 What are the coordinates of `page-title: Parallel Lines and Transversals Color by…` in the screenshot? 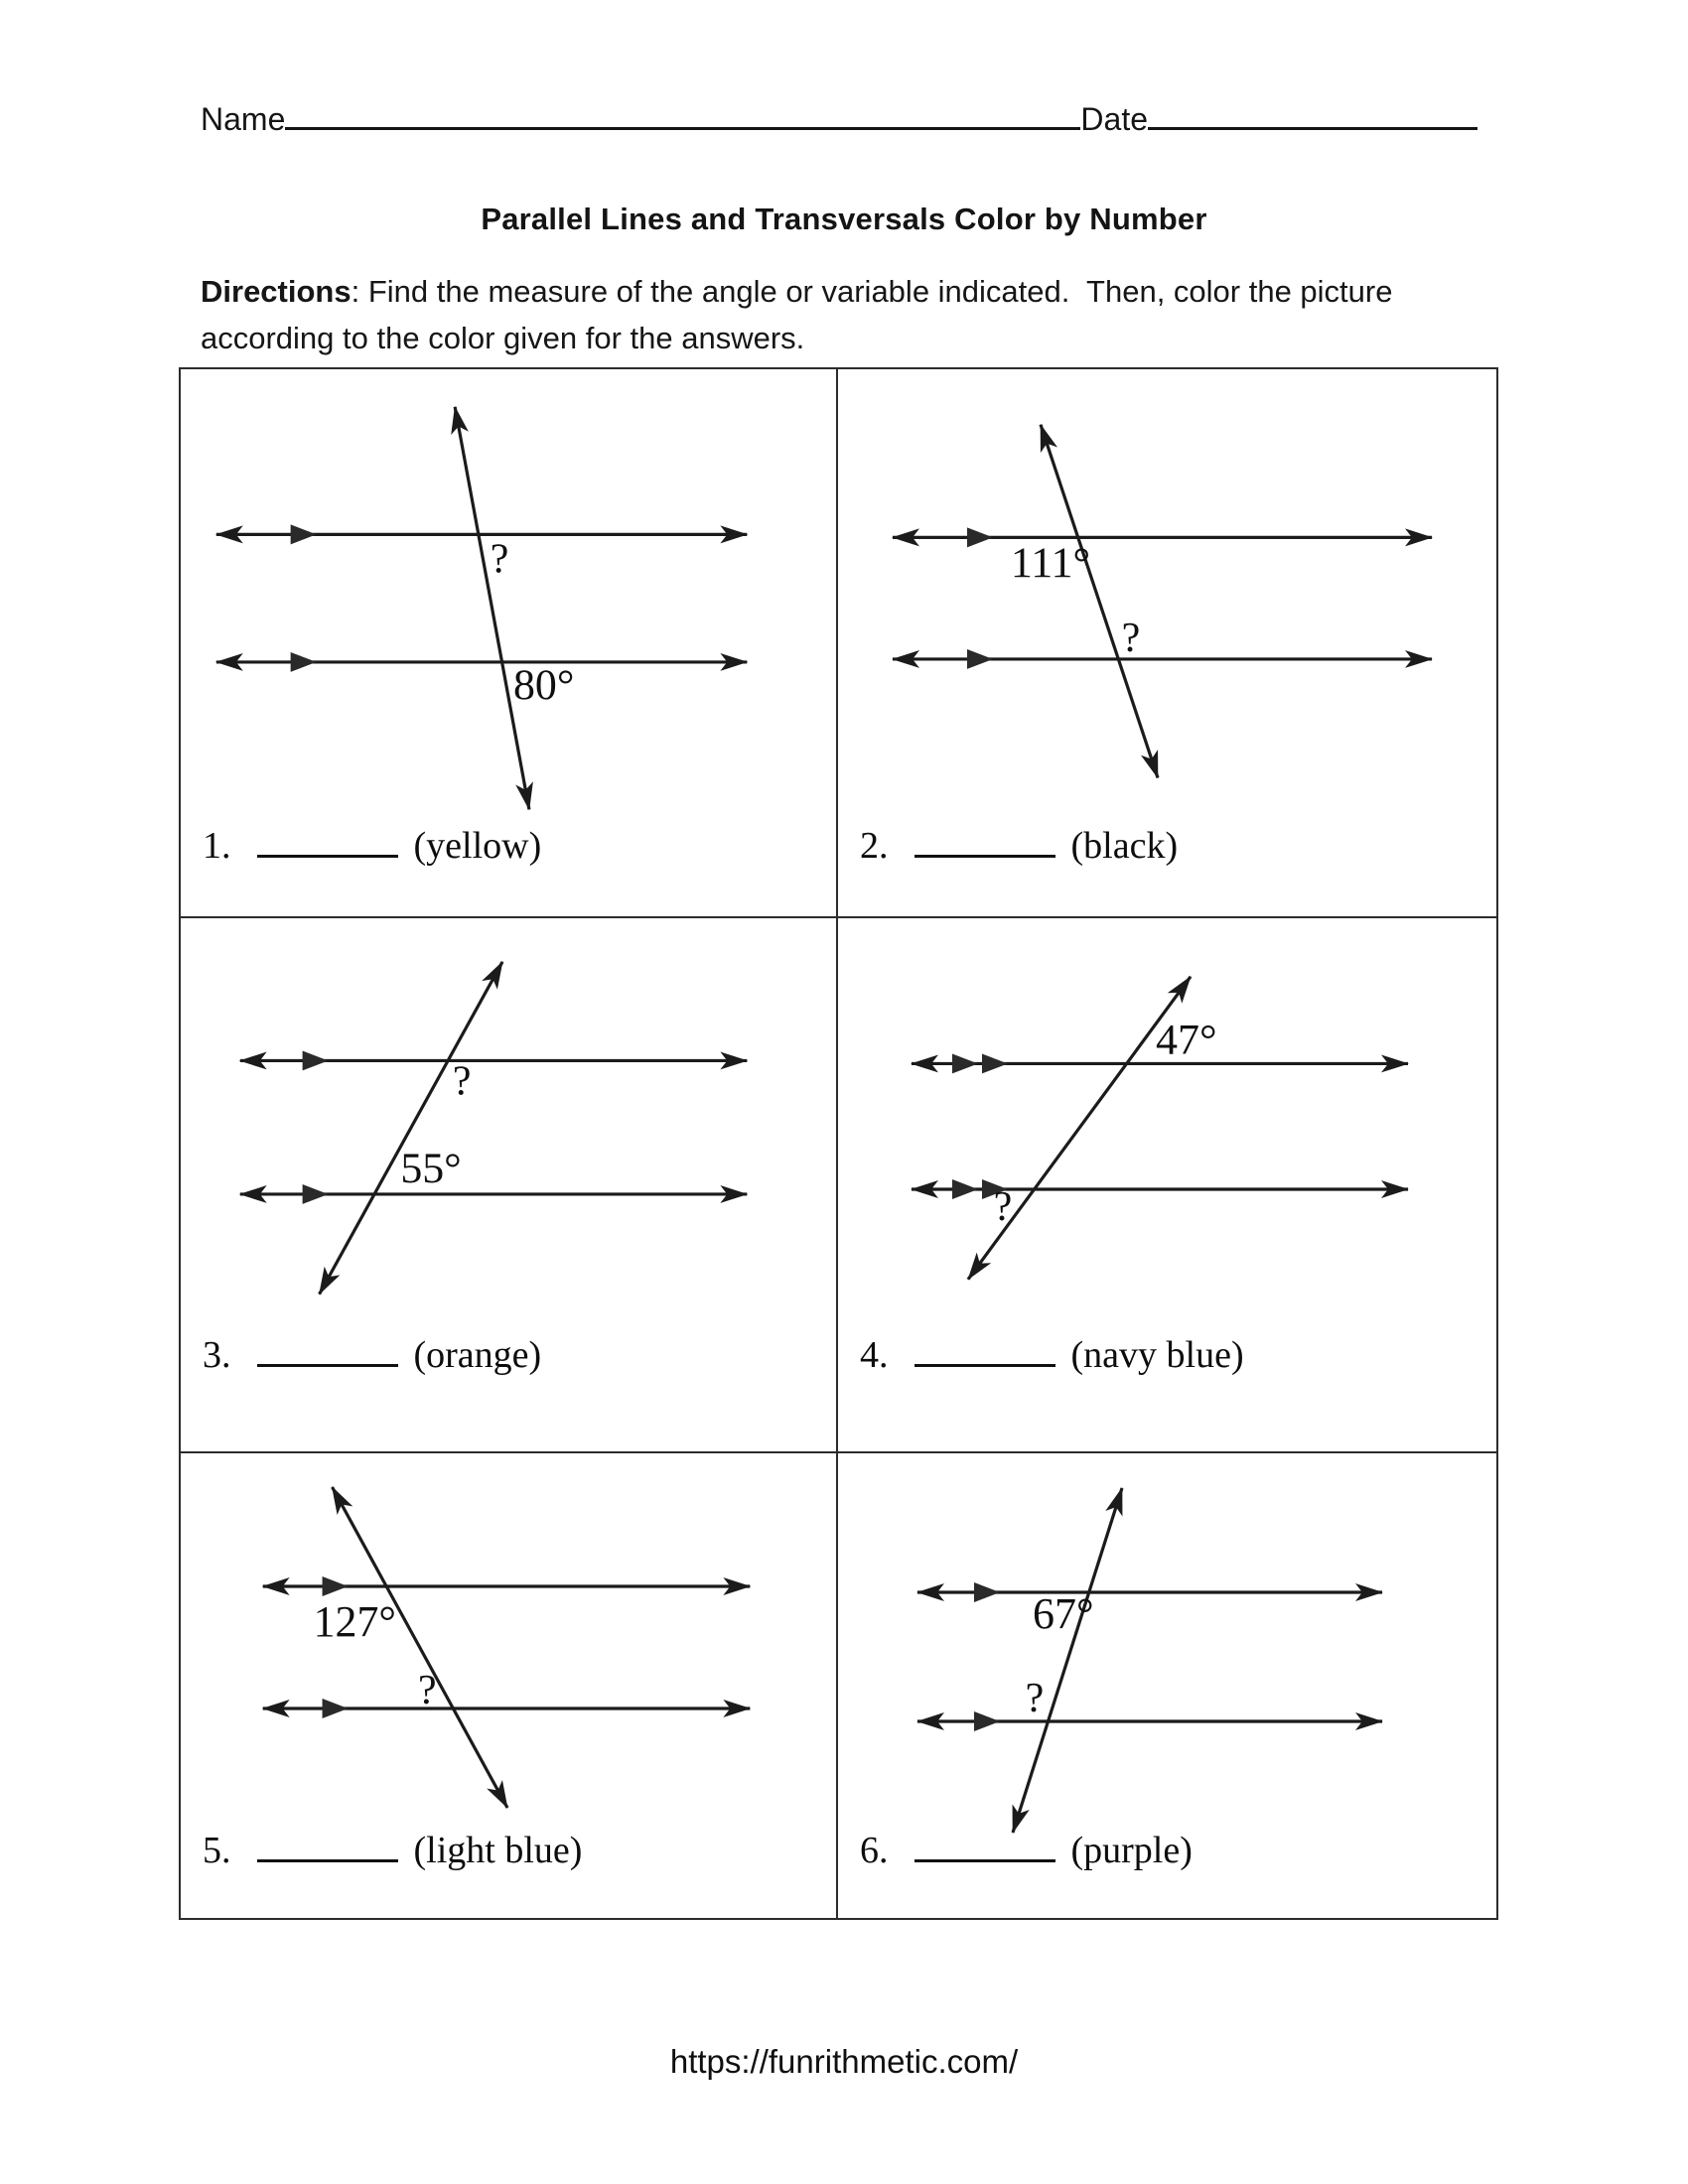 It's located at (844, 219).